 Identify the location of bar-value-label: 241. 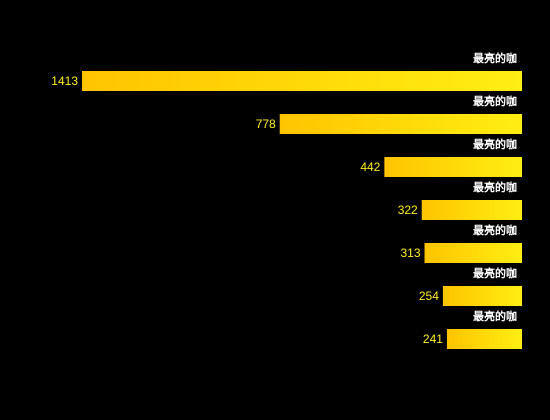
(433, 339).